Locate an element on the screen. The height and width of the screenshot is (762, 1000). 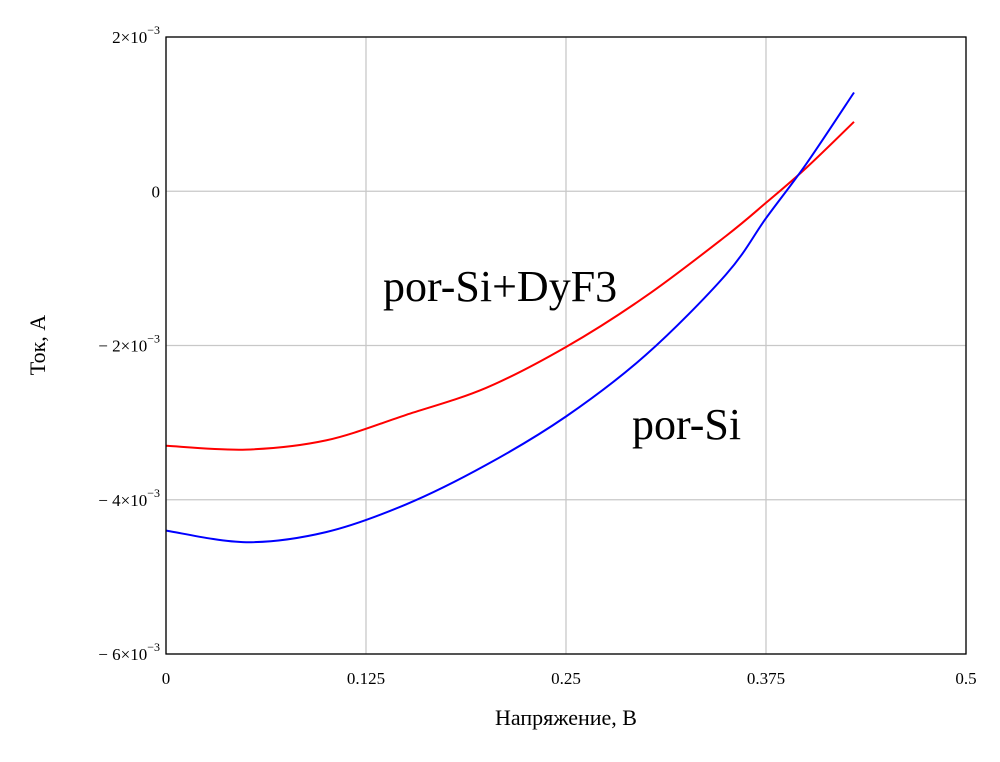
y-tick-label-3: − 4×10−3 is located at coordinates (129, 498).